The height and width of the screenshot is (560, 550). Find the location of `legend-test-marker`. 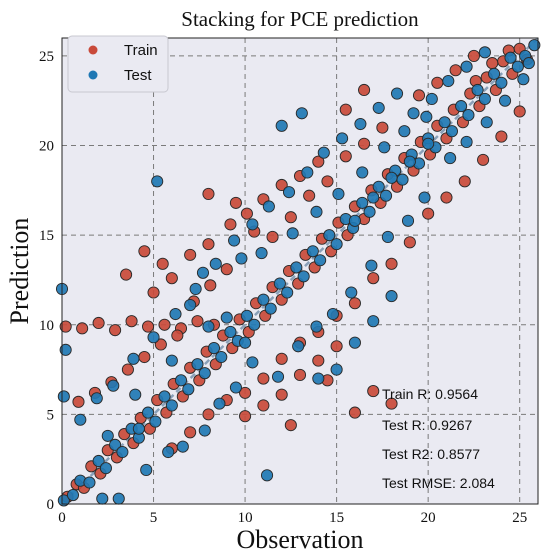

legend-test-marker is located at coordinates (93, 75).